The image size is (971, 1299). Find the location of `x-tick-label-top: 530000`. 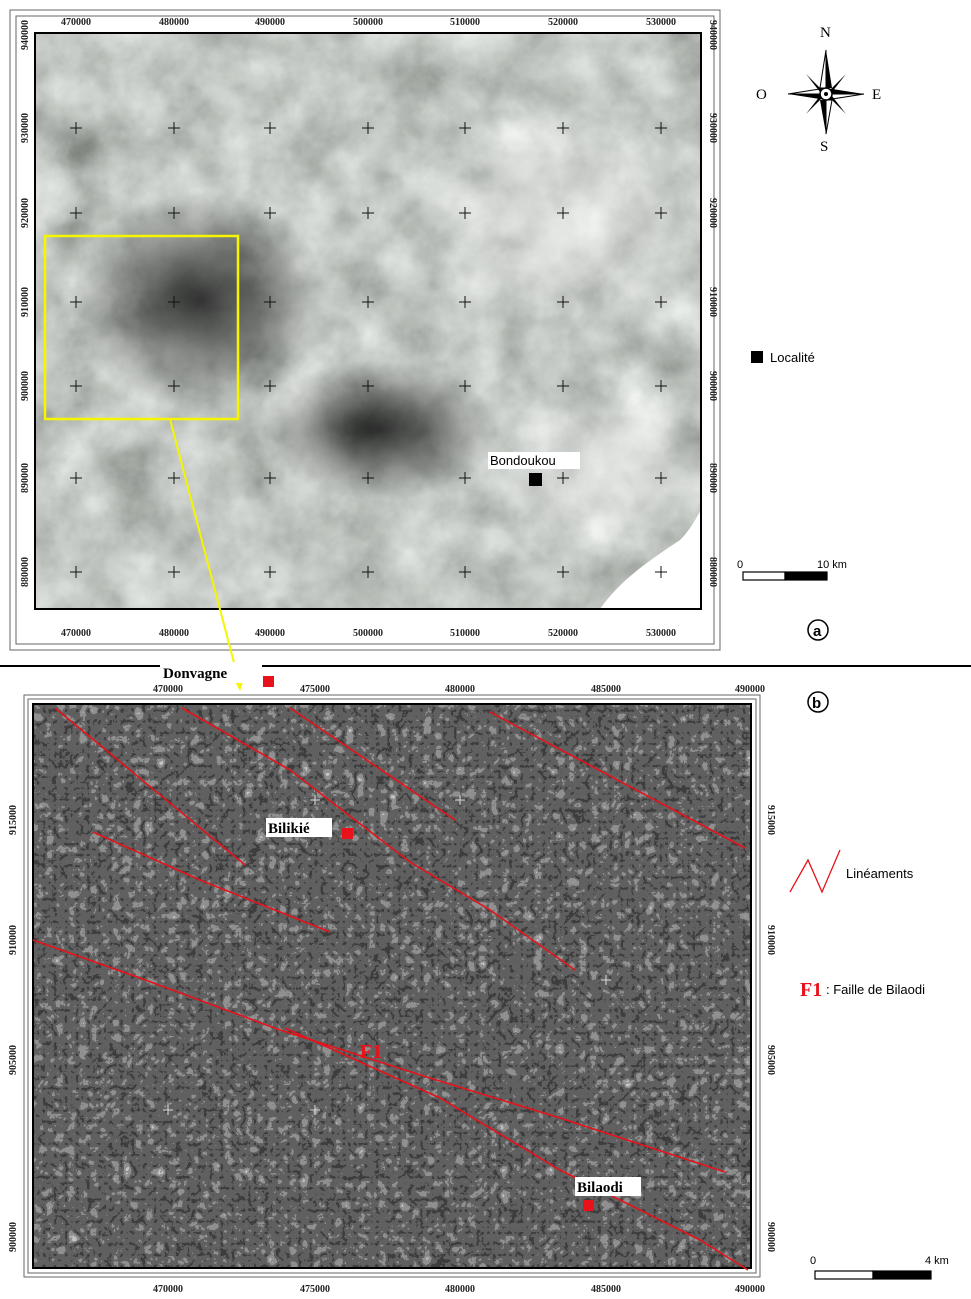

x-tick-label-top: 530000 is located at coordinates (661, 22).